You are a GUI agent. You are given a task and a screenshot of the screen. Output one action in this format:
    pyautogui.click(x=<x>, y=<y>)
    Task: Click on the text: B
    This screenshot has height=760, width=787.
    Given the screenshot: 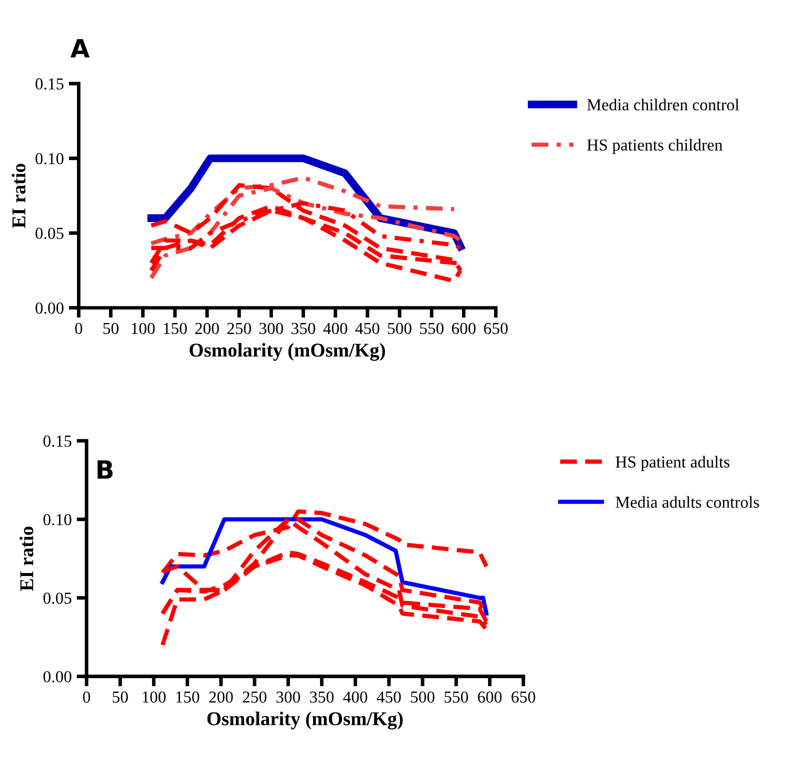 What is the action you would take?
    pyautogui.click(x=105, y=469)
    